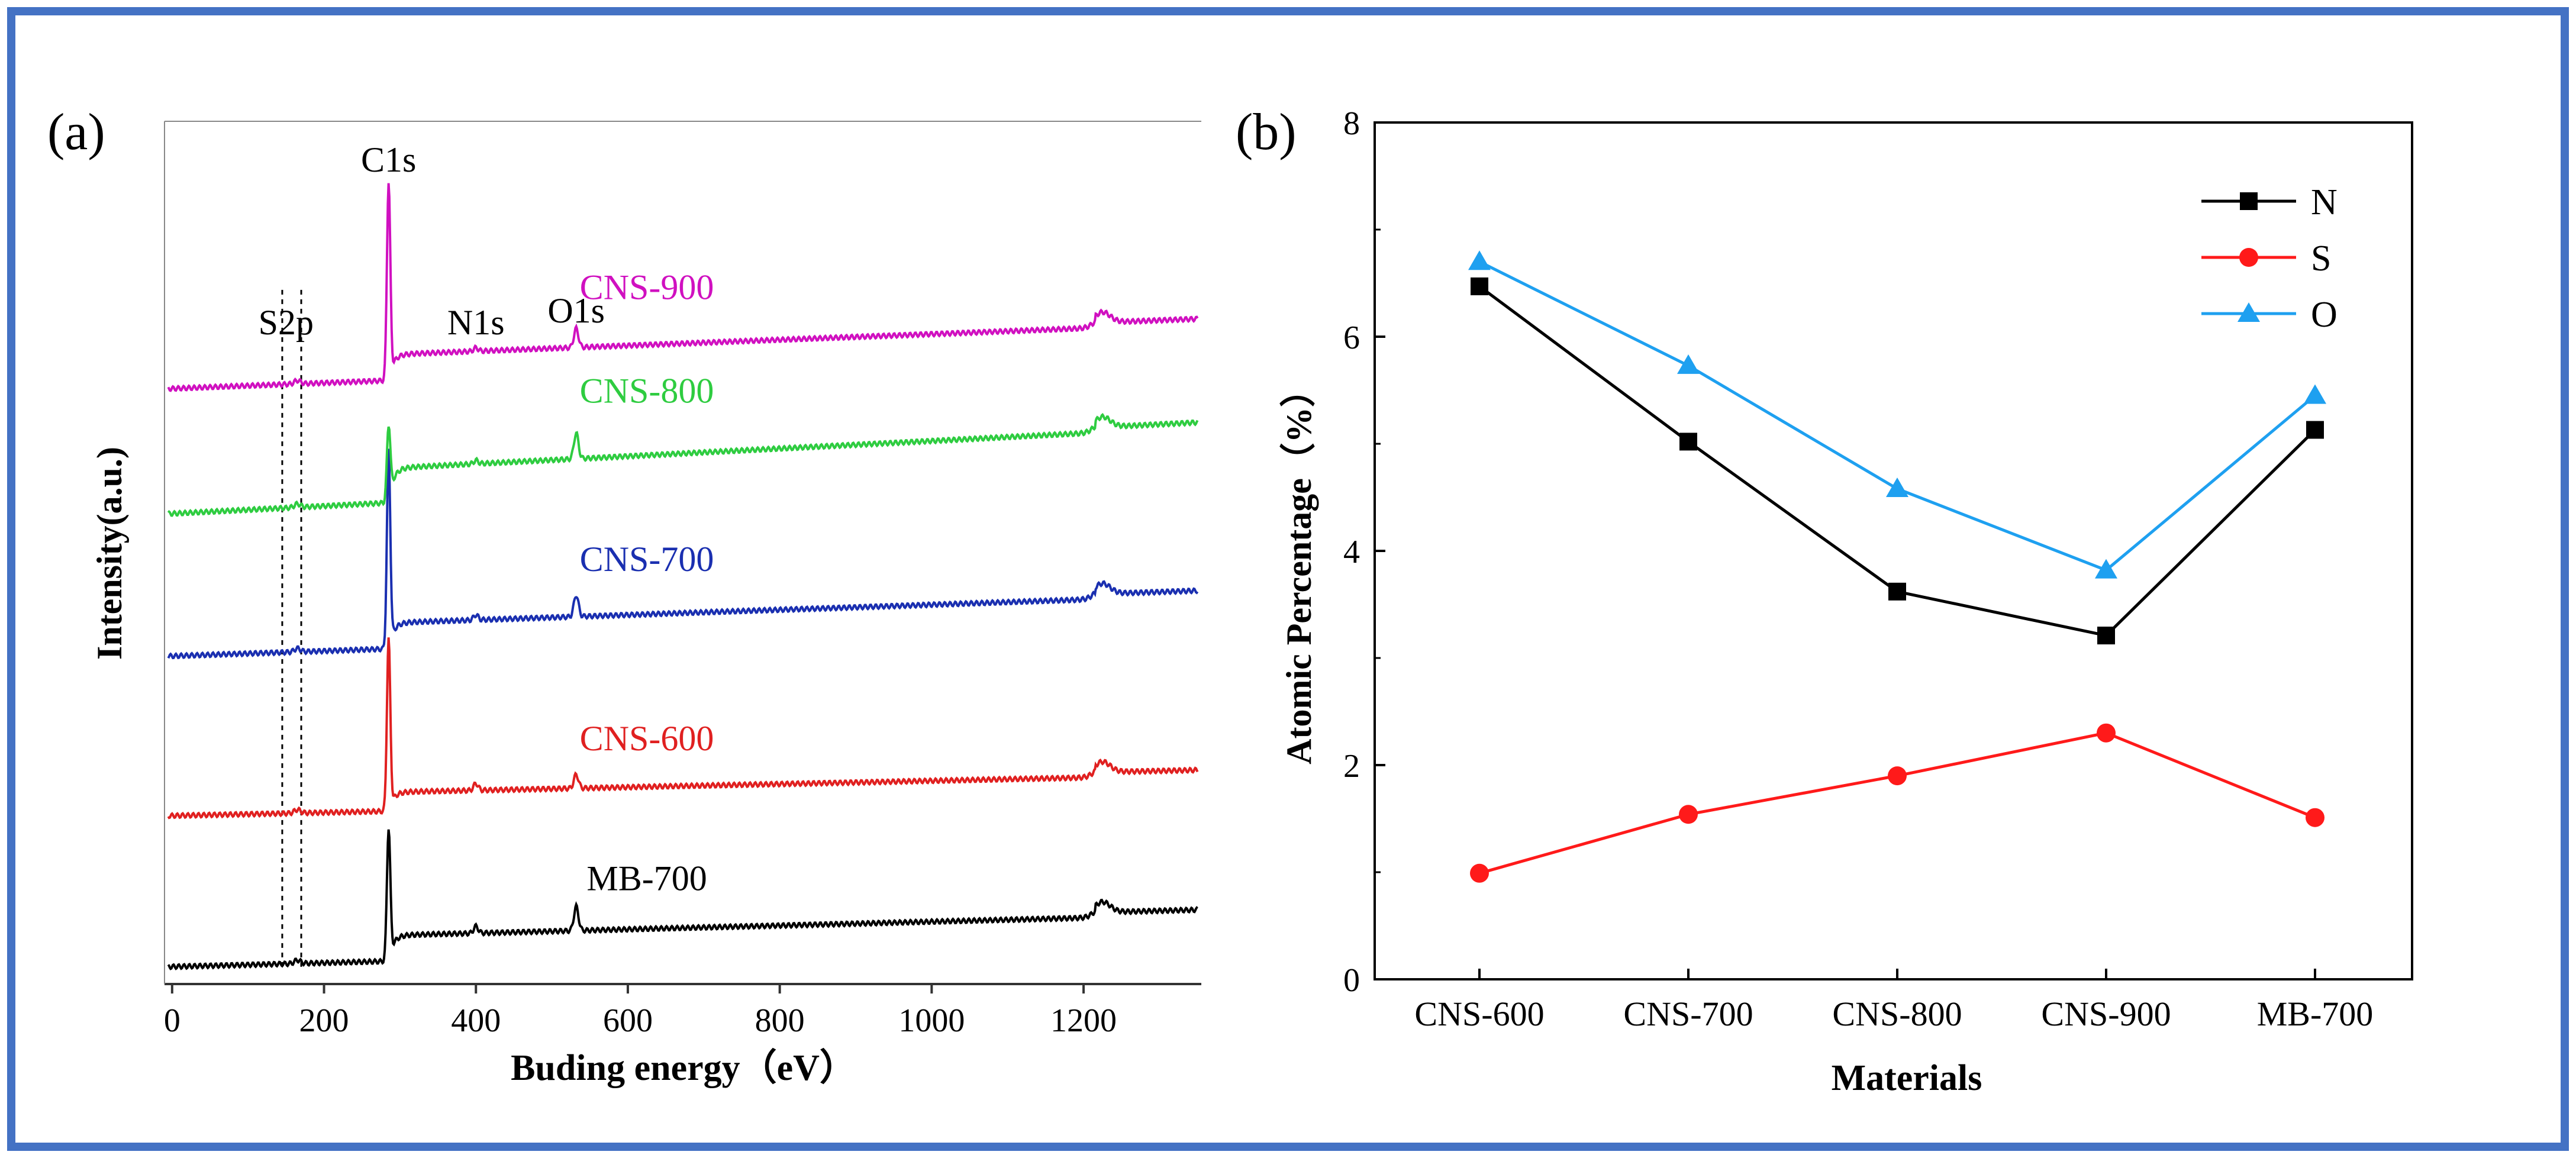  I want to click on panel-a-label: (a), so click(76, 132).